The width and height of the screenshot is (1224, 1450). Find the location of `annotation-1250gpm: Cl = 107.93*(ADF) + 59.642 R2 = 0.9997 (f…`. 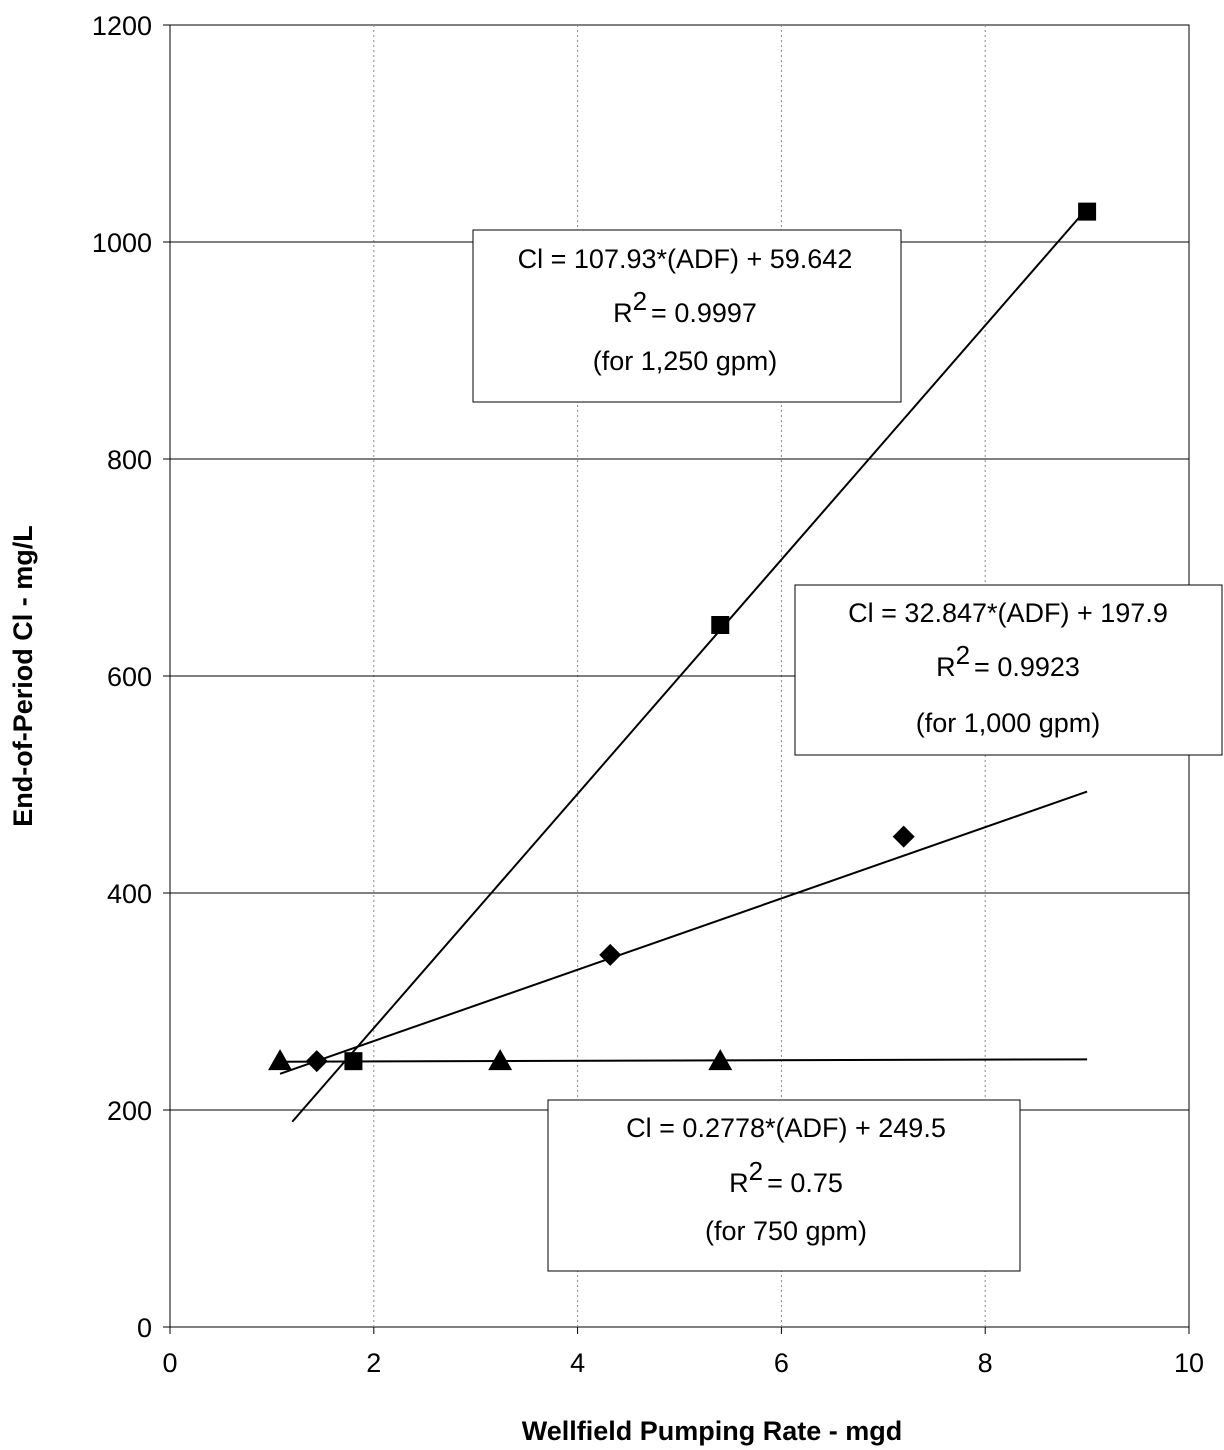

annotation-1250gpm: Cl = 107.93*(ADF) + 59.642 R2 = 0.9997 (f… is located at coordinates (687, 316).